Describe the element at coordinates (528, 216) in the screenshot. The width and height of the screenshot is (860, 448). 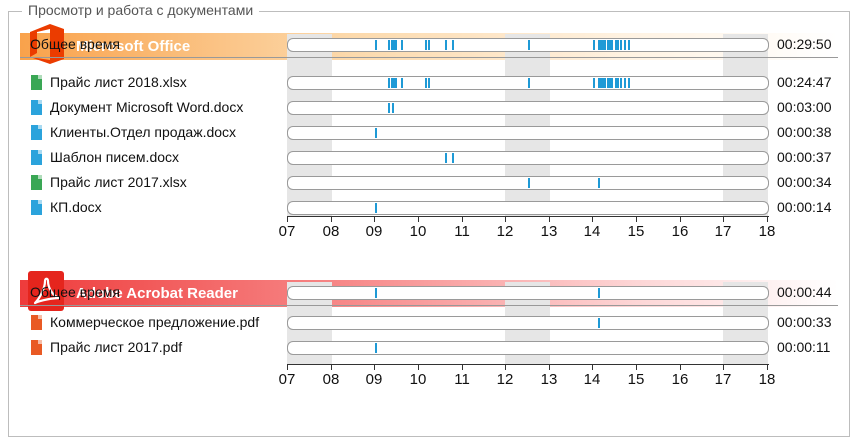
I see `axis-line` at that location.